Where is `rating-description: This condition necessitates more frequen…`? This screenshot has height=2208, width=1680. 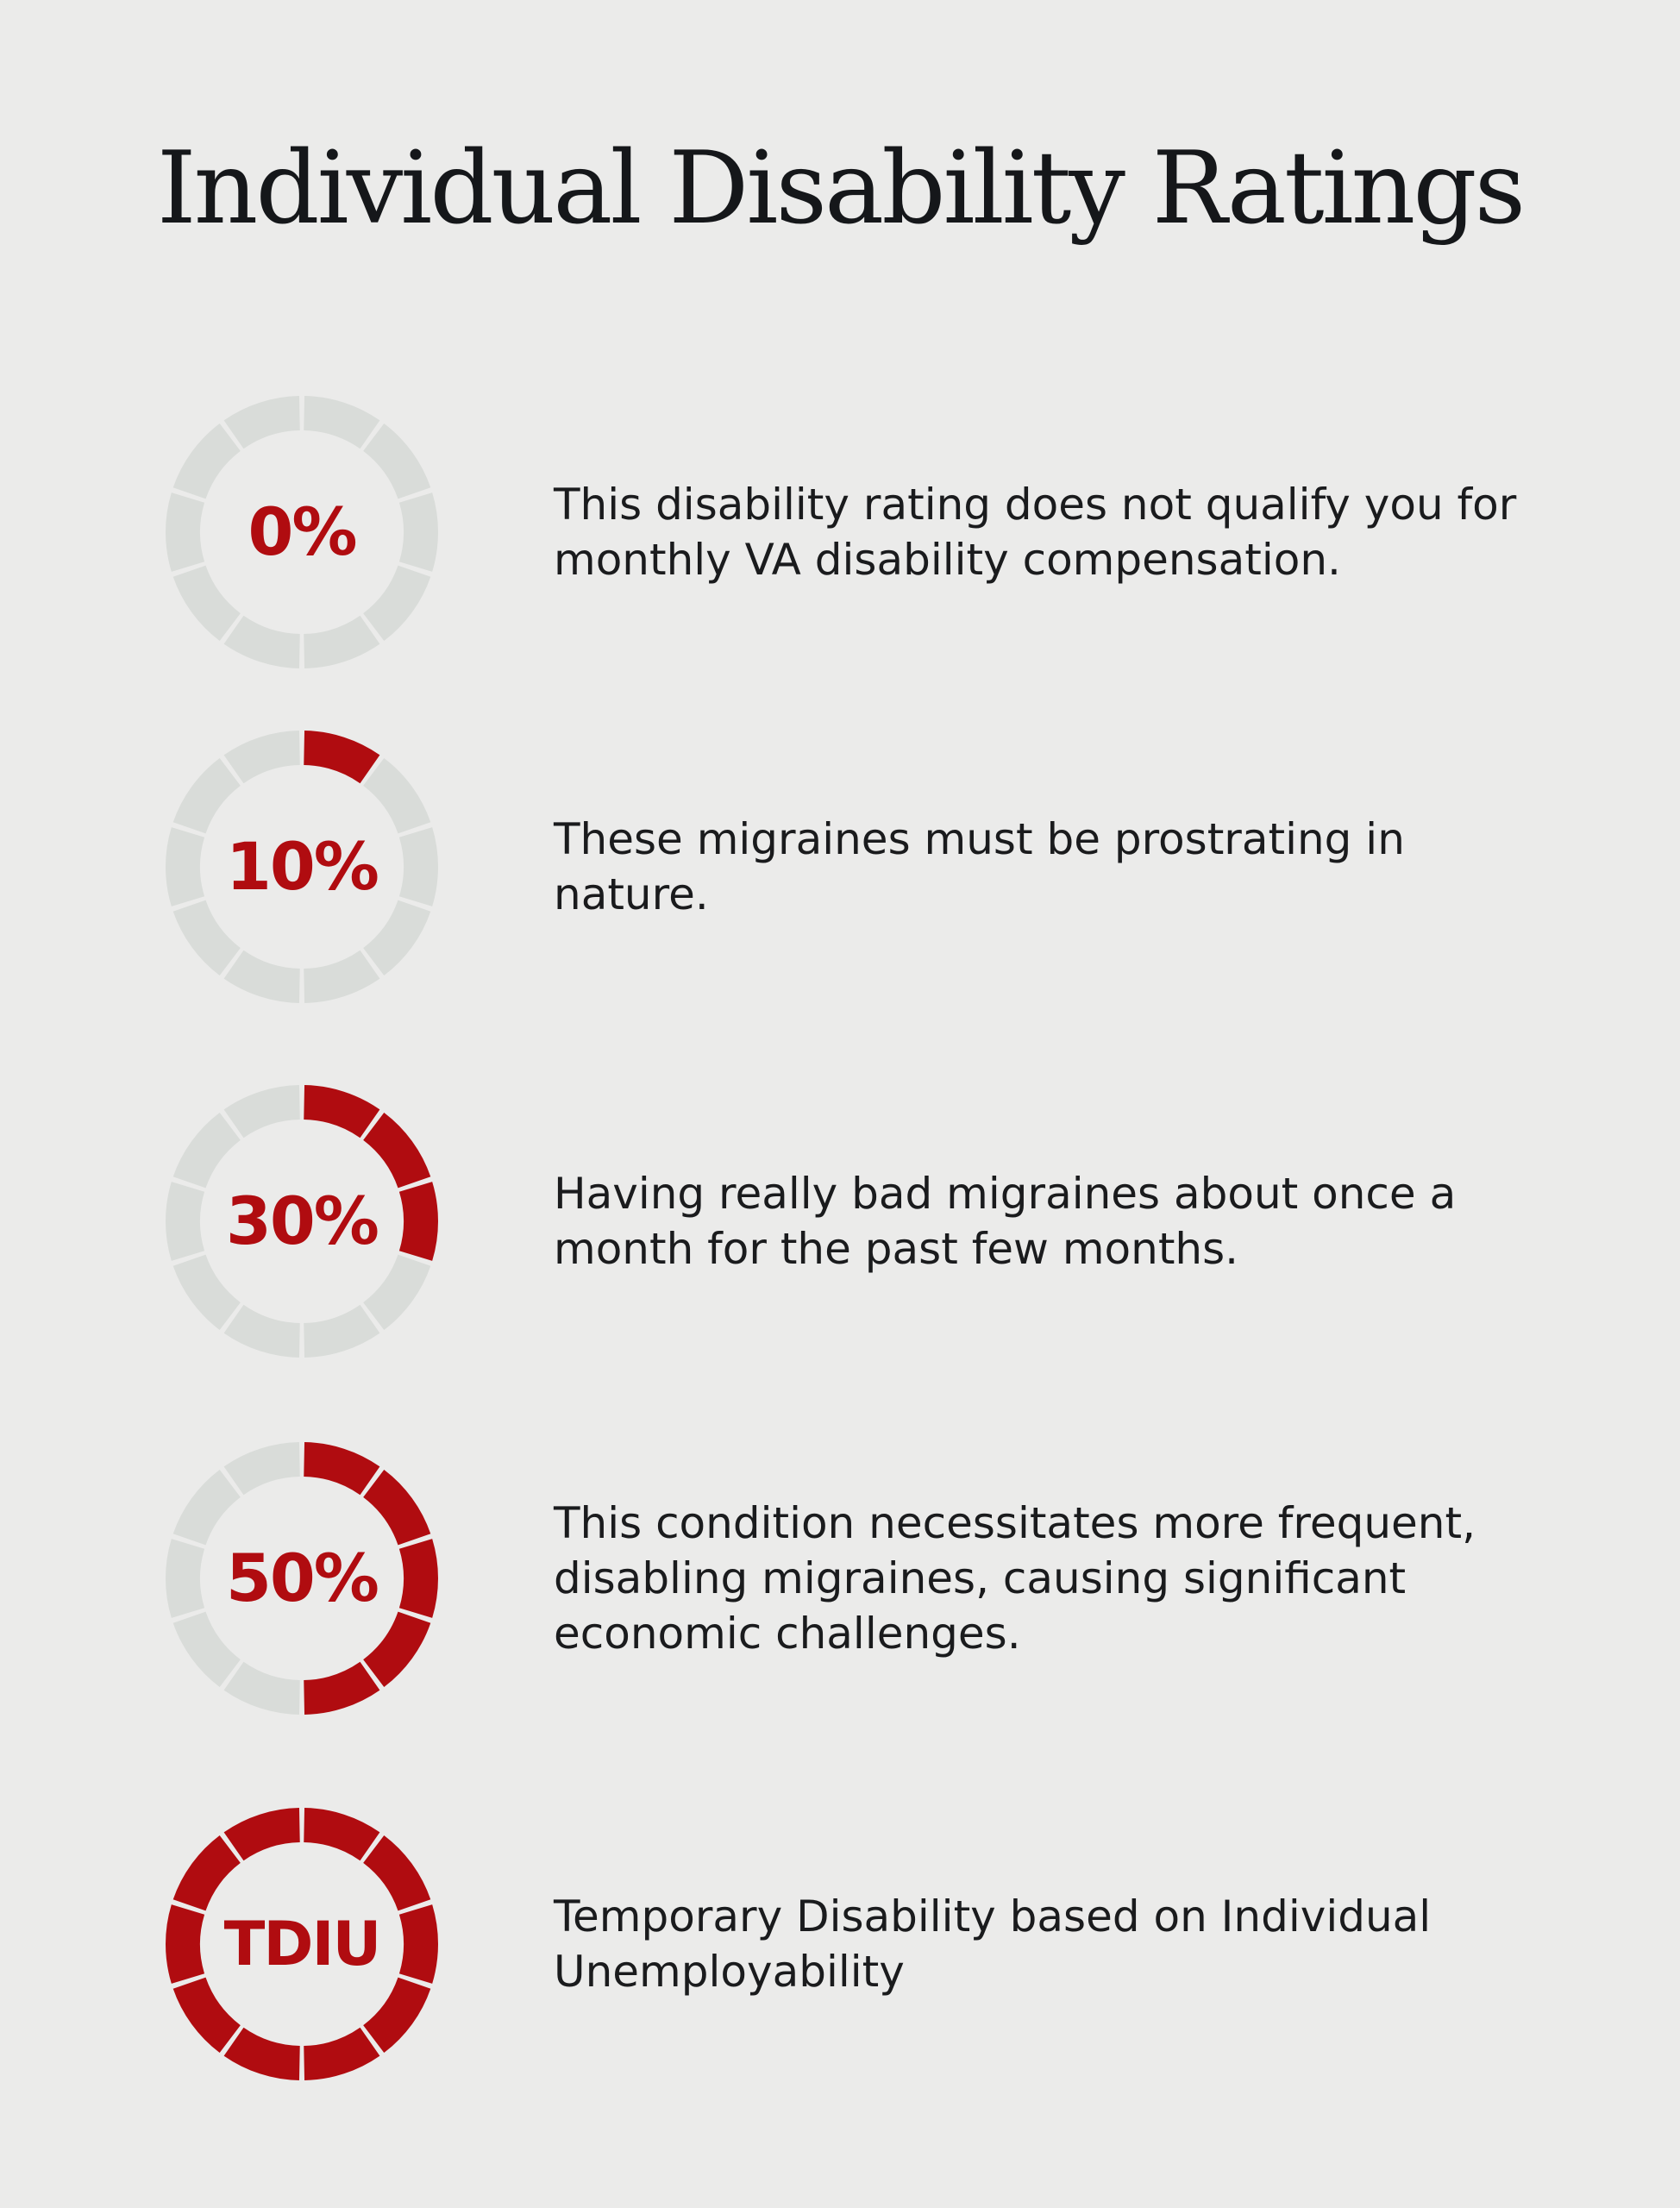 rating-description: This condition necessitates more frequen… is located at coordinates (1015, 1579).